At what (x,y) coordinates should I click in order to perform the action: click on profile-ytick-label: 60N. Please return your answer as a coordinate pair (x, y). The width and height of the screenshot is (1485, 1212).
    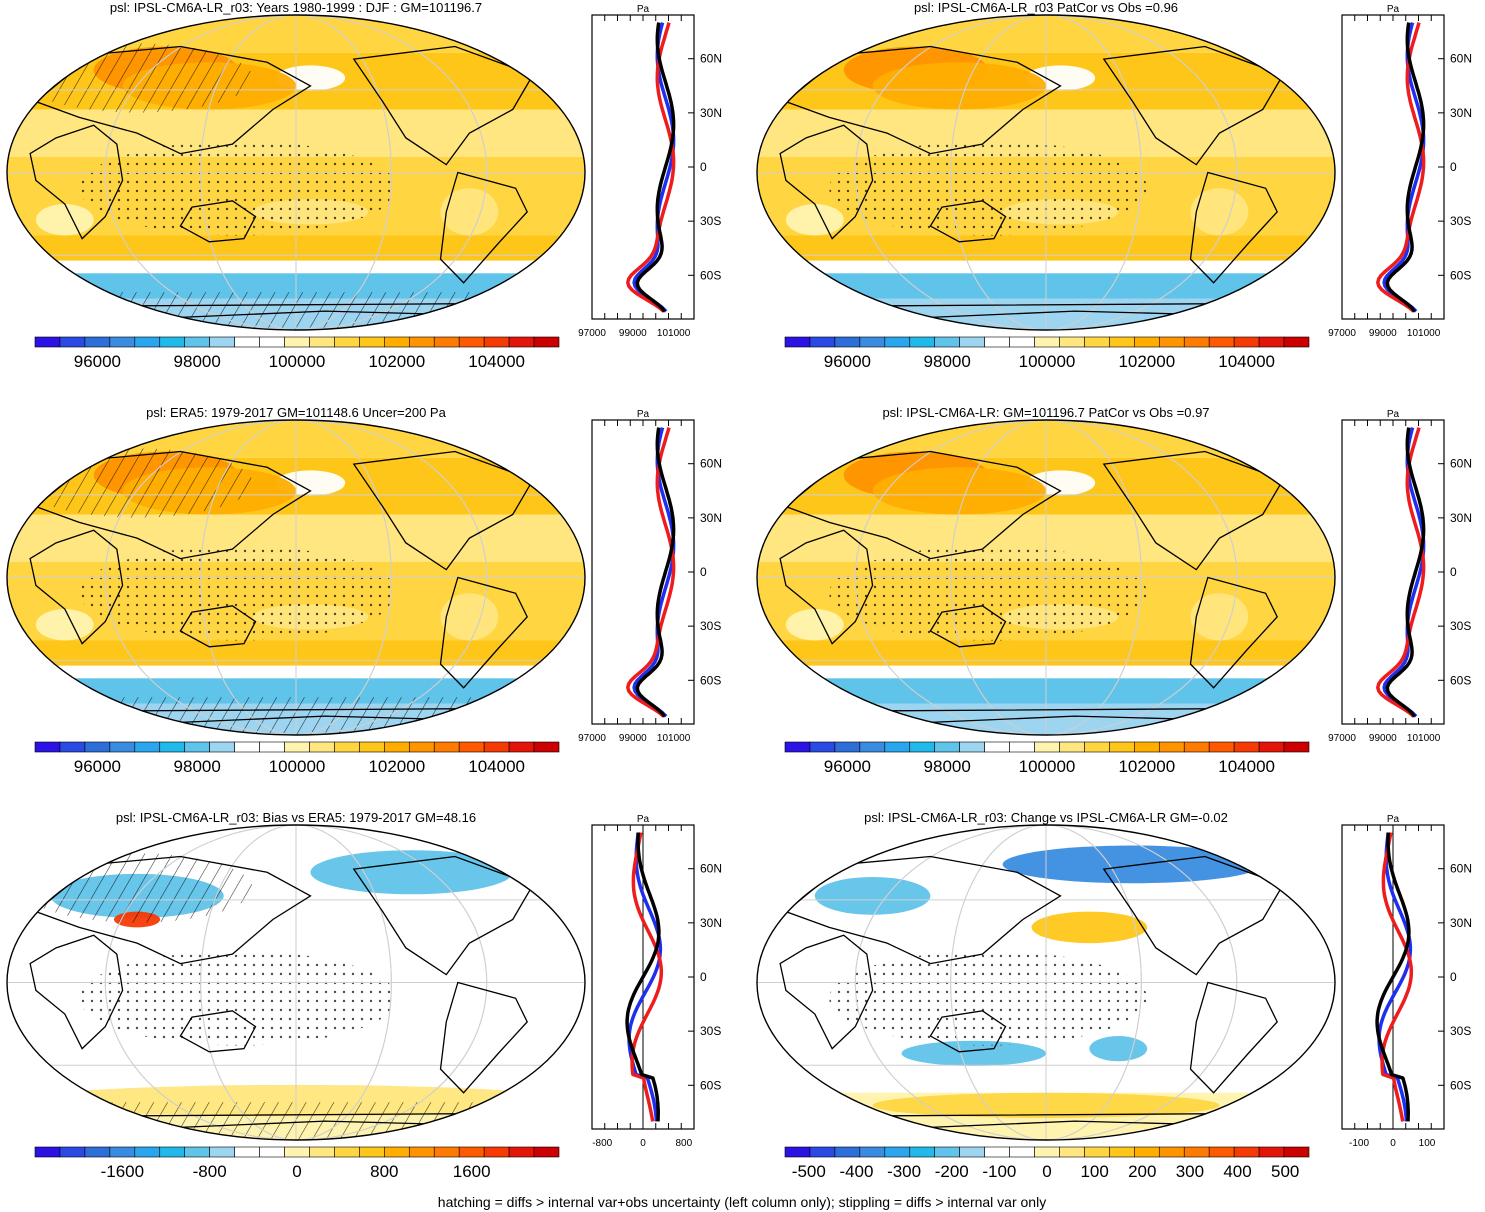
    Looking at the image, I should click on (1461, 464).